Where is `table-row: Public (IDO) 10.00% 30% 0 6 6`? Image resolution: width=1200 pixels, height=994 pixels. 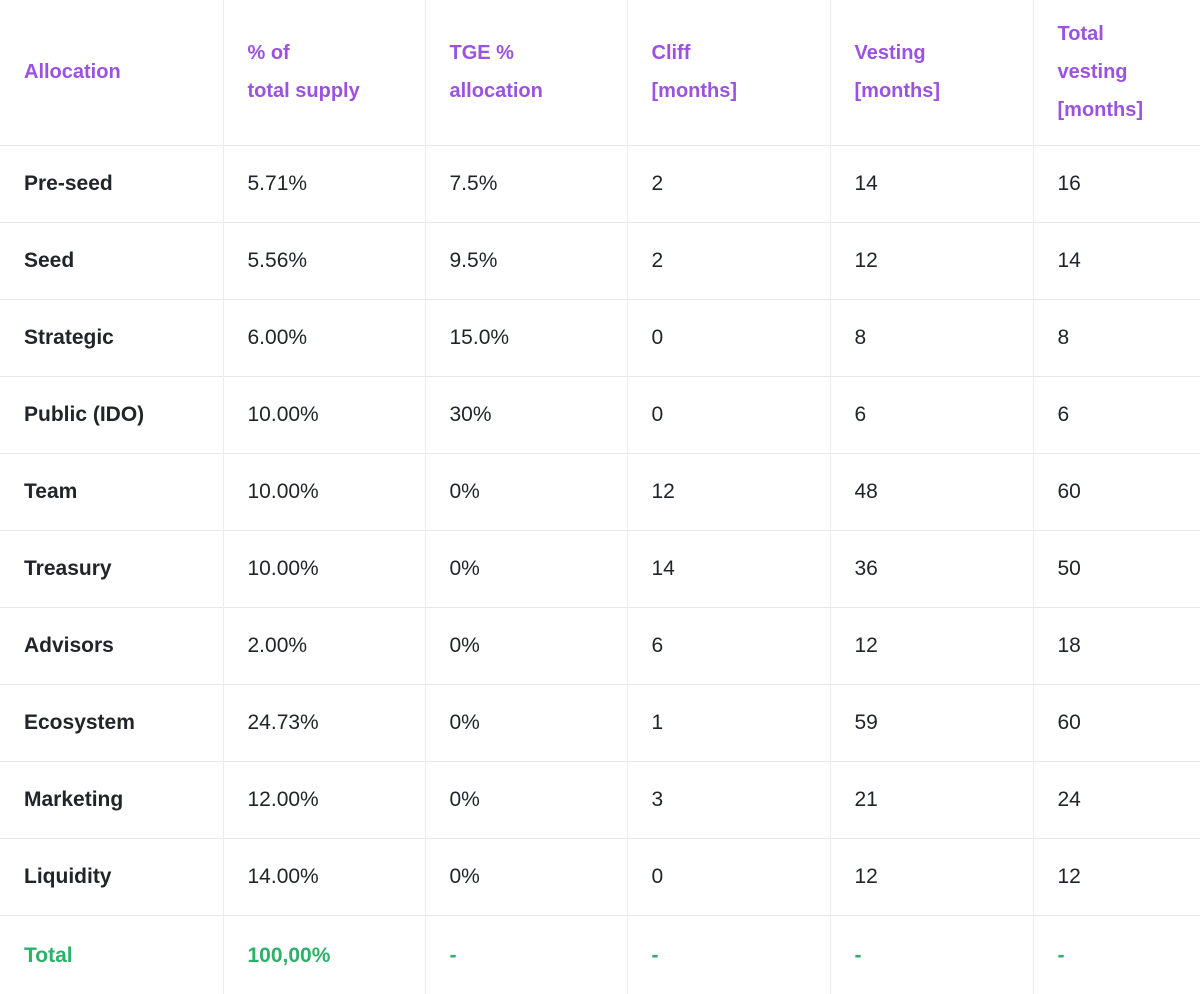 table-row: Public (IDO) 10.00% 30% 0 6 6 is located at coordinates (600, 414).